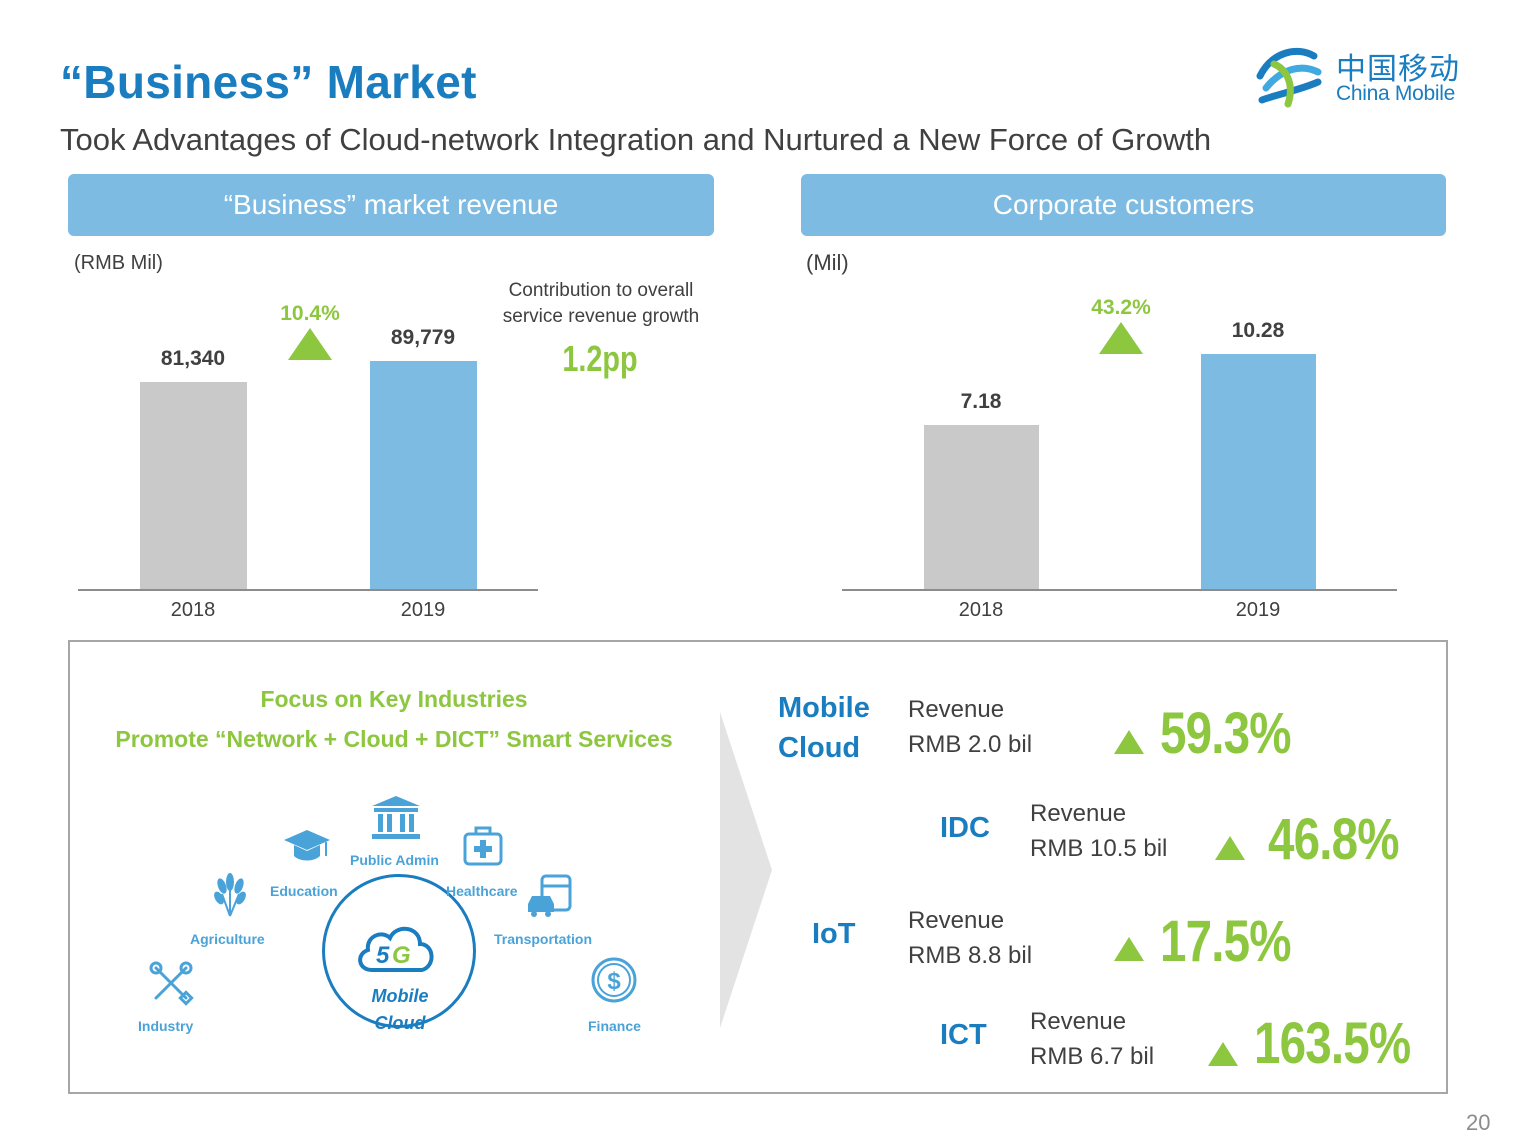 This screenshot has height=1146, width=1518. I want to click on svg-text: G, so click(401, 955).